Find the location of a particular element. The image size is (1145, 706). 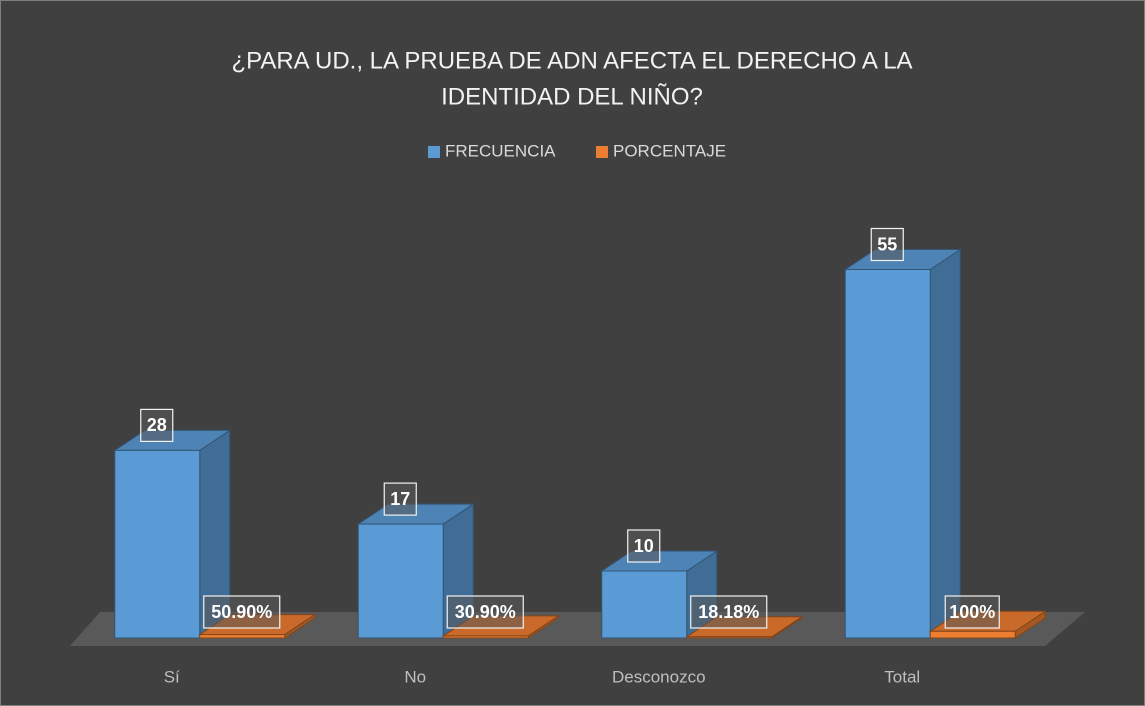

data-label: 55 is located at coordinates (887, 244).